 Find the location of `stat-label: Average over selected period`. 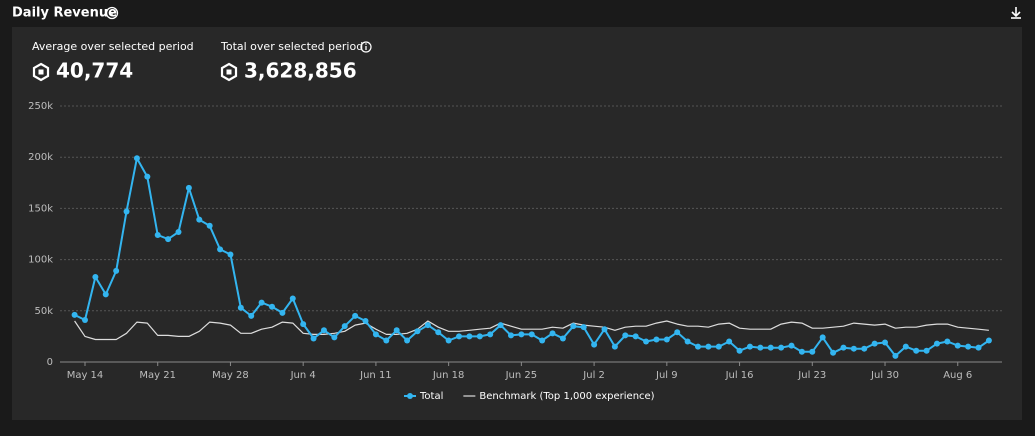

stat-label: Average over selected period is located at coordinates (113, 46).